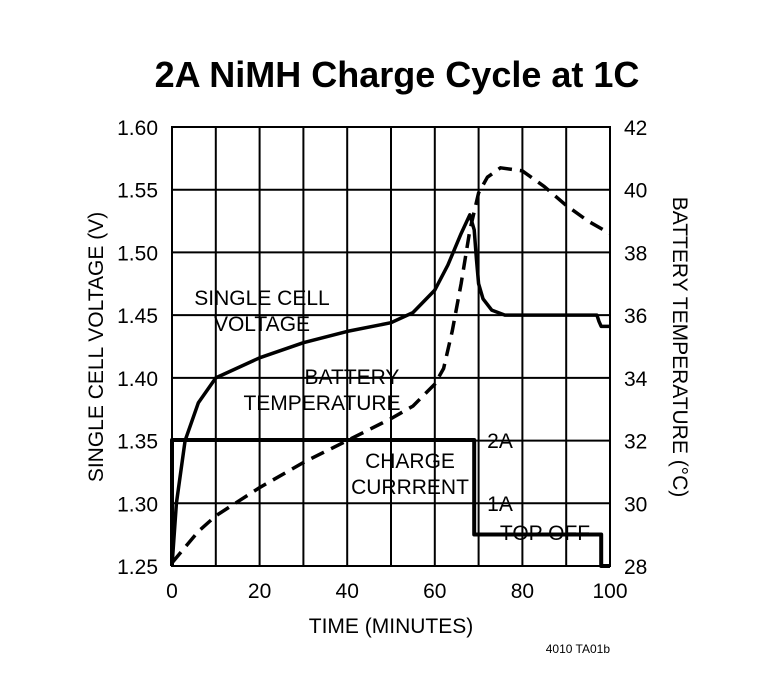 Image resolution: width=772 pixels, height=682 pixels. I want to click on y-left-tick-label: 1.45, so click(137, 316).